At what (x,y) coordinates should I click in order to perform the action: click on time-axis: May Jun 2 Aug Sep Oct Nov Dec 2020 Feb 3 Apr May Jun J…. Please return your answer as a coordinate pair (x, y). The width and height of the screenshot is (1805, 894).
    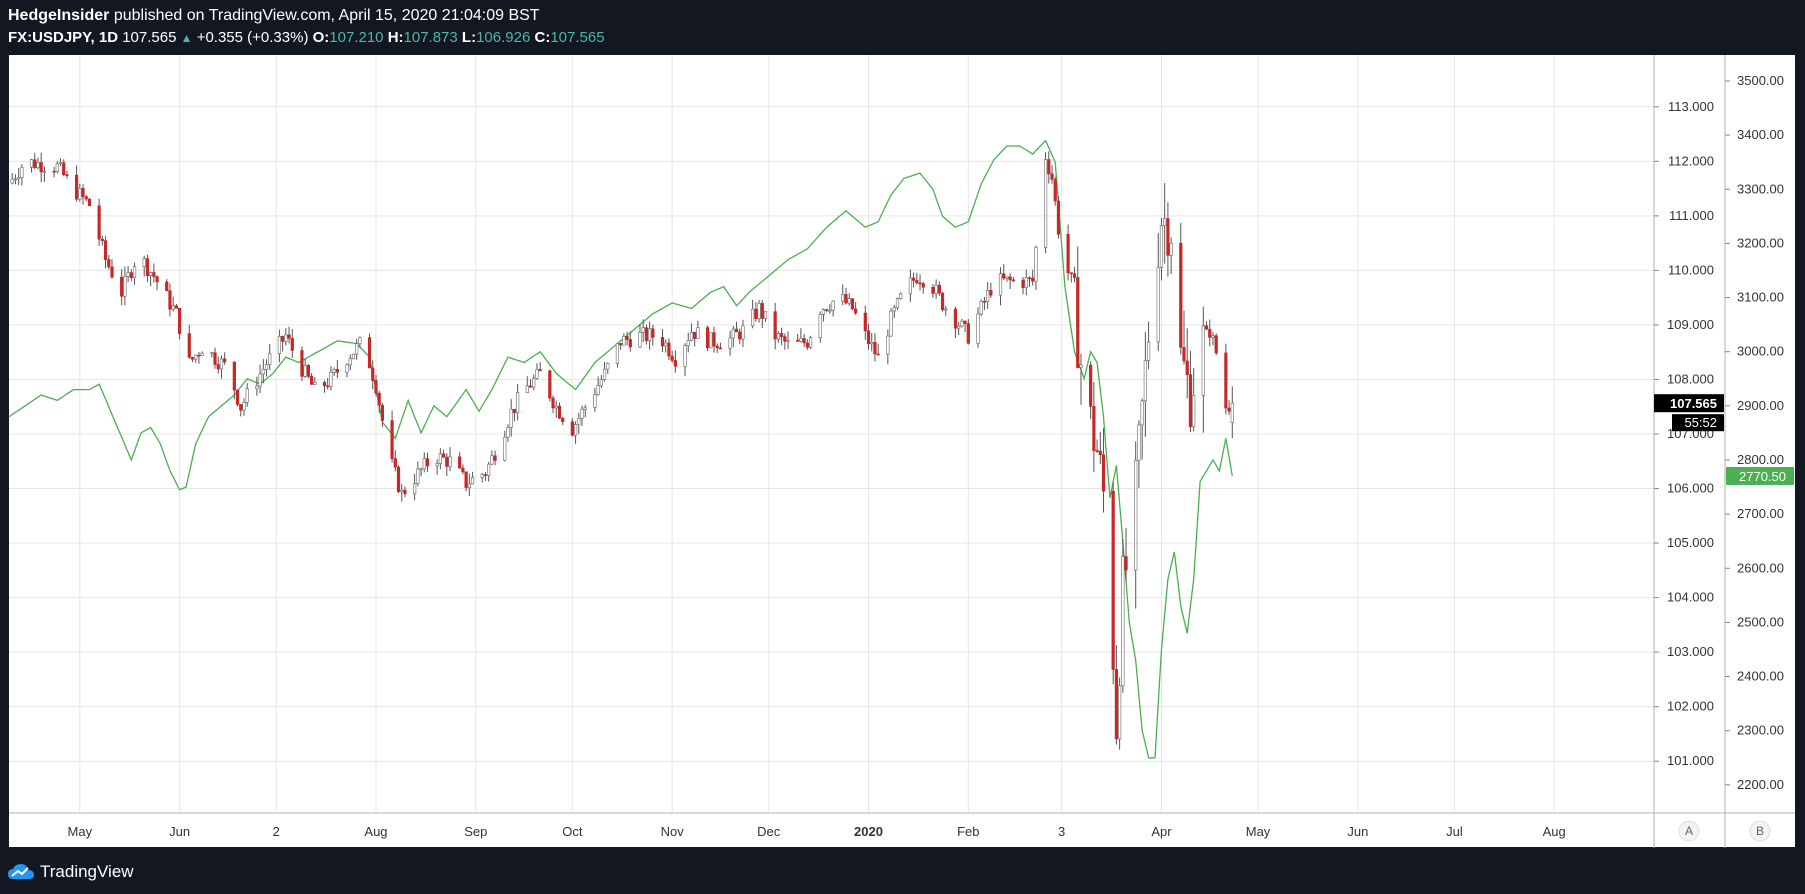
    Looking at the image, I should click on (817, 831).